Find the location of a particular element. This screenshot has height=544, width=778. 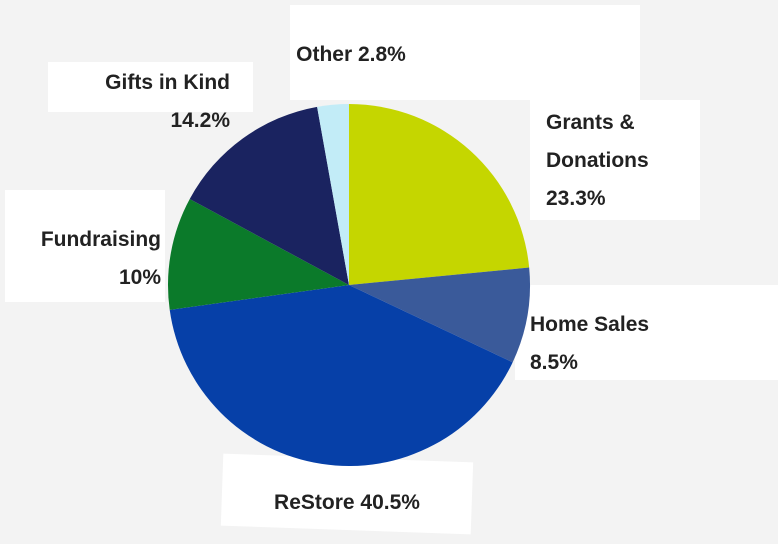

value-label: 23.3% is located at coordinates (576, 198).